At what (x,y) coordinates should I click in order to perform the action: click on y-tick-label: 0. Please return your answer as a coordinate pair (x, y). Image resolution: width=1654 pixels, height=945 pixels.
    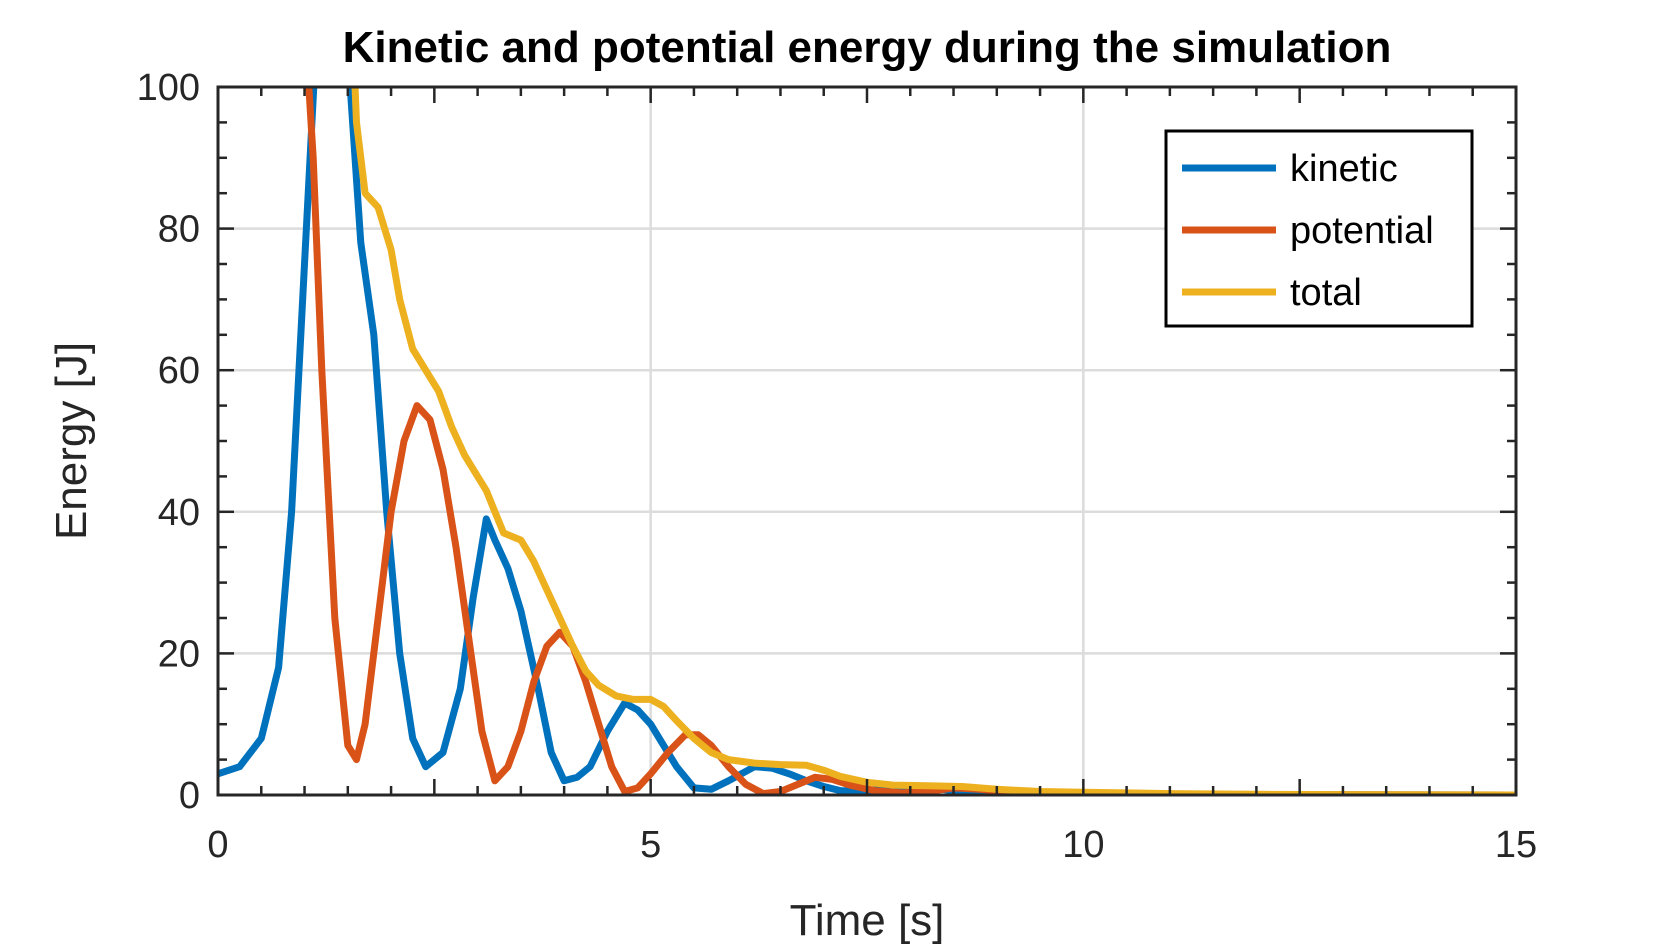
    Looking at the image, I should click on (189, 796).